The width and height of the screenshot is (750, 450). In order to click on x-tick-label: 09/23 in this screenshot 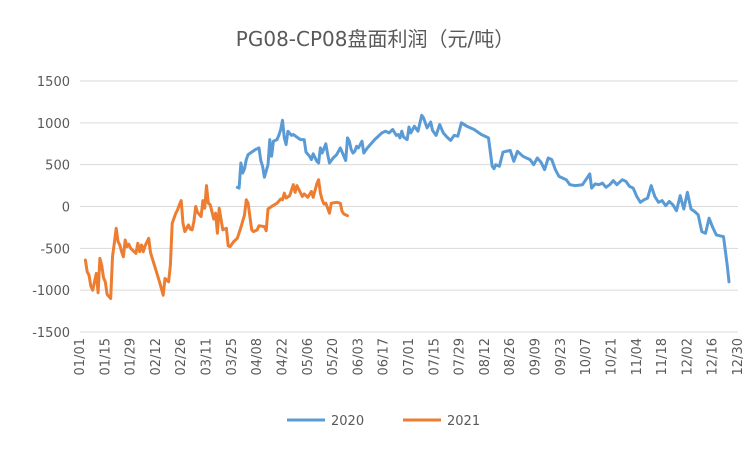, I will do `click(561, 356)`.